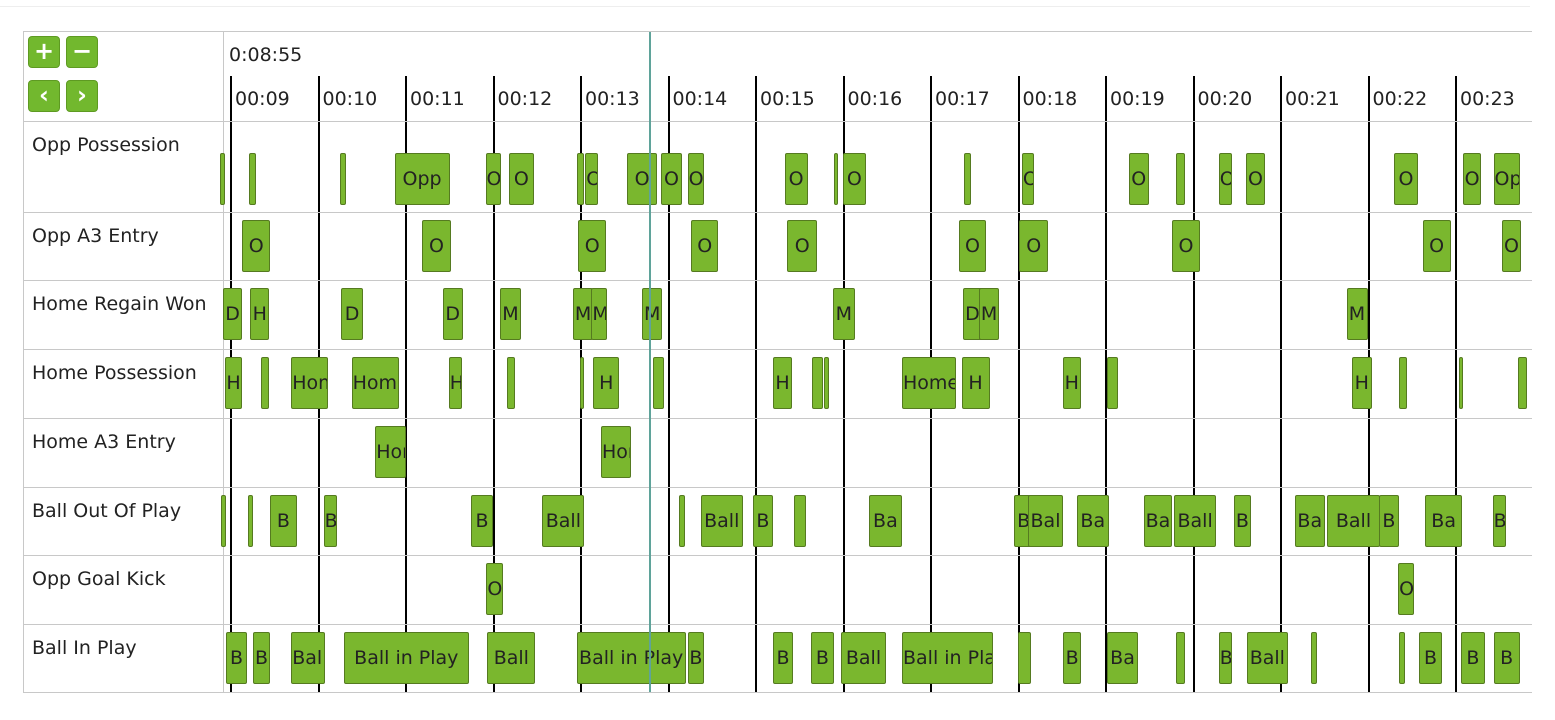 This screenshot has width=1555, height=720. I want to click on zoom-in-button: +, so click(44, 52).